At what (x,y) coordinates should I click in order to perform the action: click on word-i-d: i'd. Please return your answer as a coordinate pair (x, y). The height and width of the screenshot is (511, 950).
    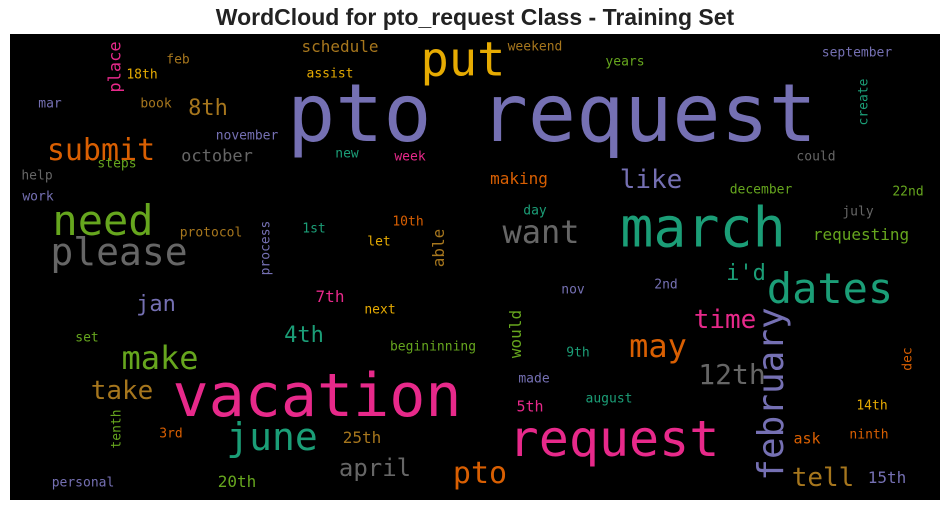
    Looking at the image, I should click on (746, 273).